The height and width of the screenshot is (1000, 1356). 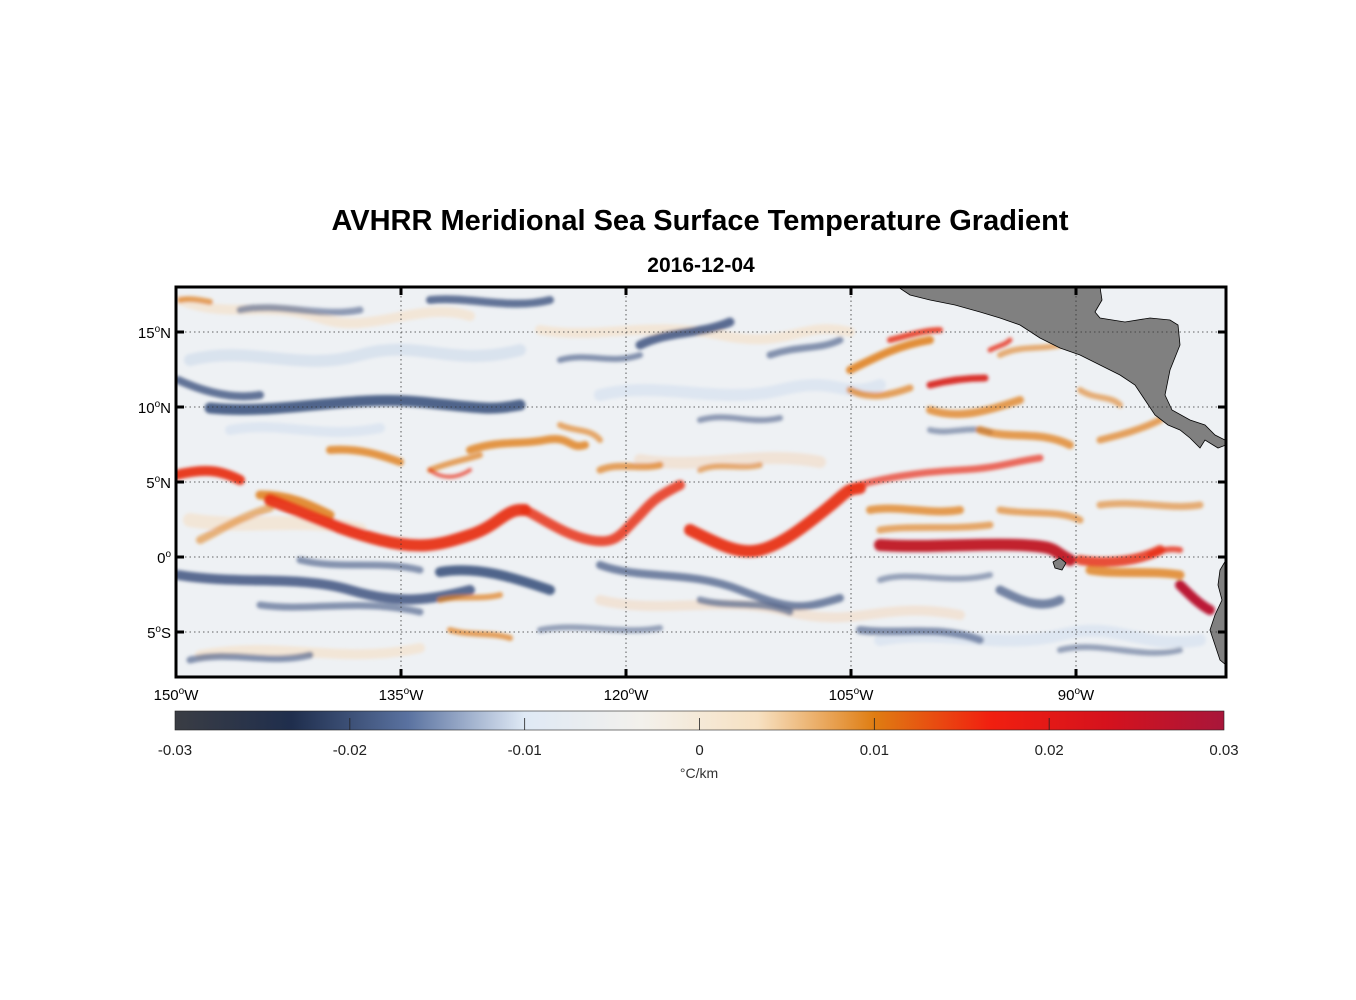 What do you see at coordinates (350, 750) in the screenshot?
I see `colorbar-tick-label: -0.02` at bounding box center [350, 750].